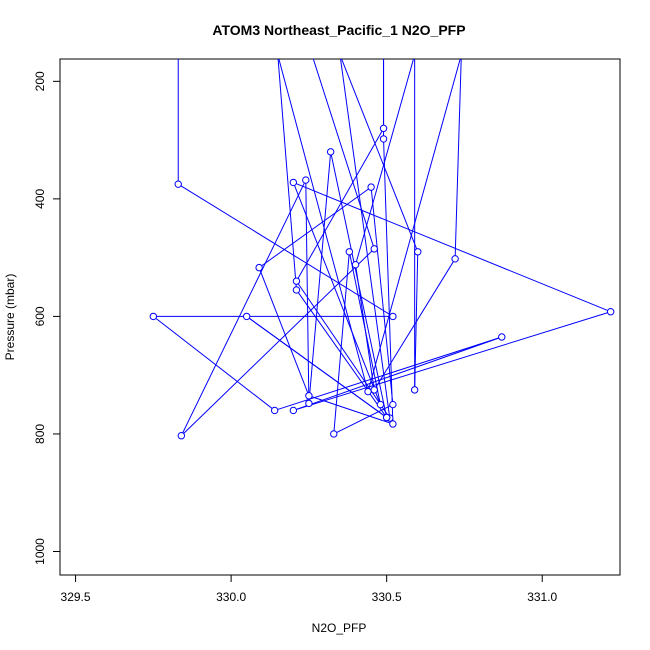  I want to click on y-tick-label: 1000, so click(40, 551).